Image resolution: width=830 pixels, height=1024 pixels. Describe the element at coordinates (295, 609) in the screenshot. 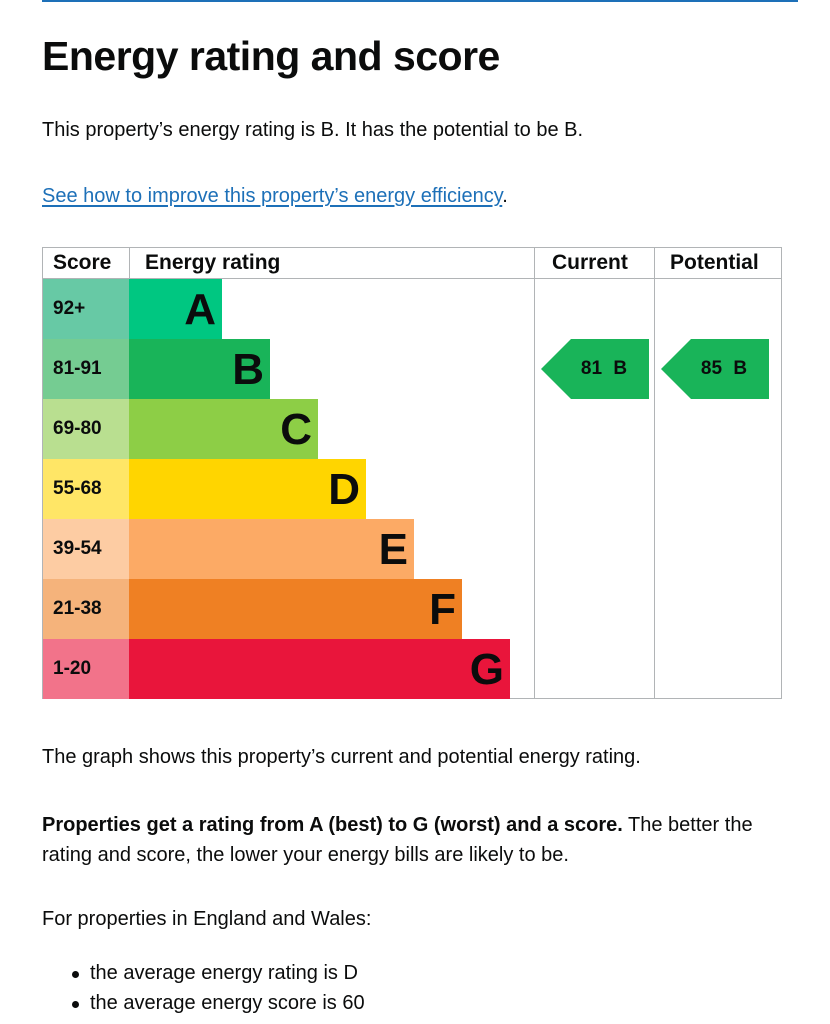

I see `rating-bar-f: F` at that location.